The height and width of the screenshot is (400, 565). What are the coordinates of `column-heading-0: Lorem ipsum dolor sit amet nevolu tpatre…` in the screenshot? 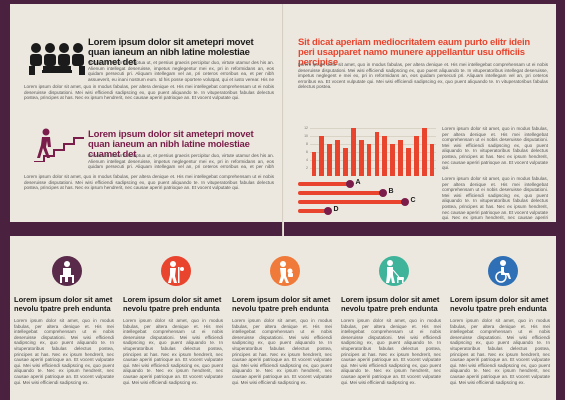 It's located at (63, 304).